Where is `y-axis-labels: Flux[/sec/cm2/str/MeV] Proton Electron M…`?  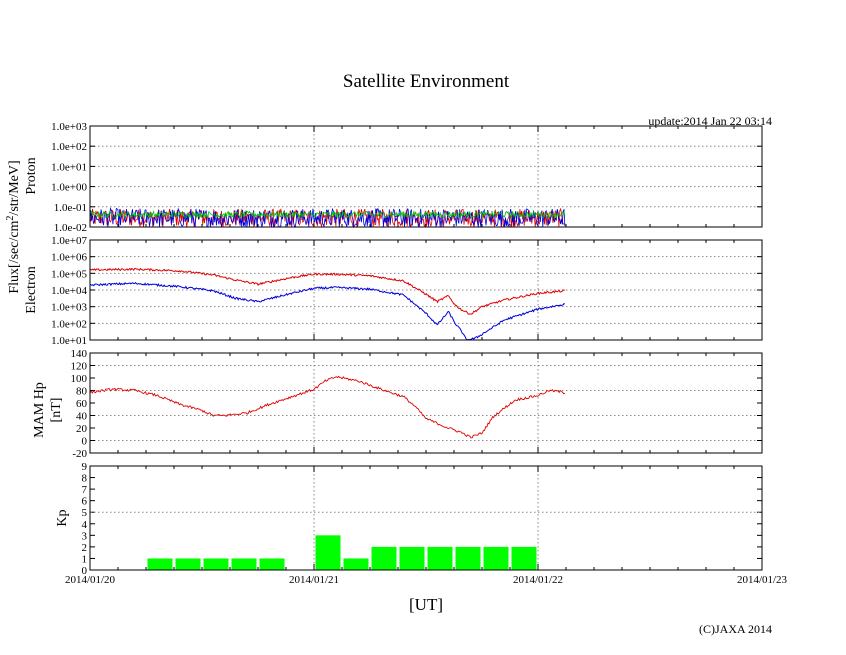
y-axis-labels: Flux[/sec/cm2/str/MeV] Proton Electron M… is located at coordinates (37, 341).